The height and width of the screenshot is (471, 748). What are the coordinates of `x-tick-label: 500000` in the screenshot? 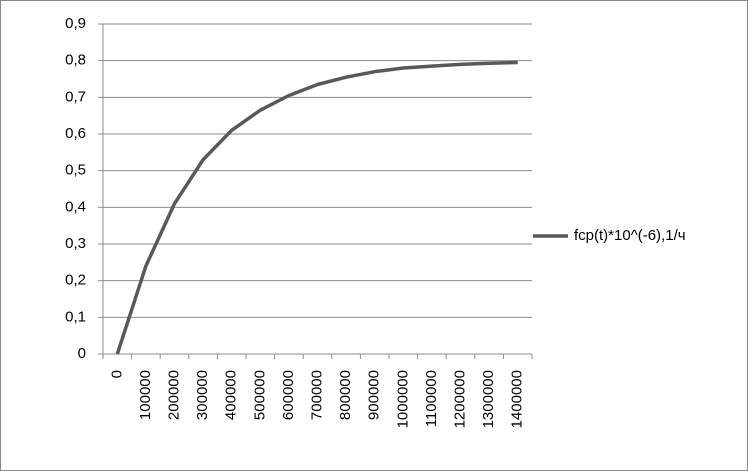 It's located at (259, 395).